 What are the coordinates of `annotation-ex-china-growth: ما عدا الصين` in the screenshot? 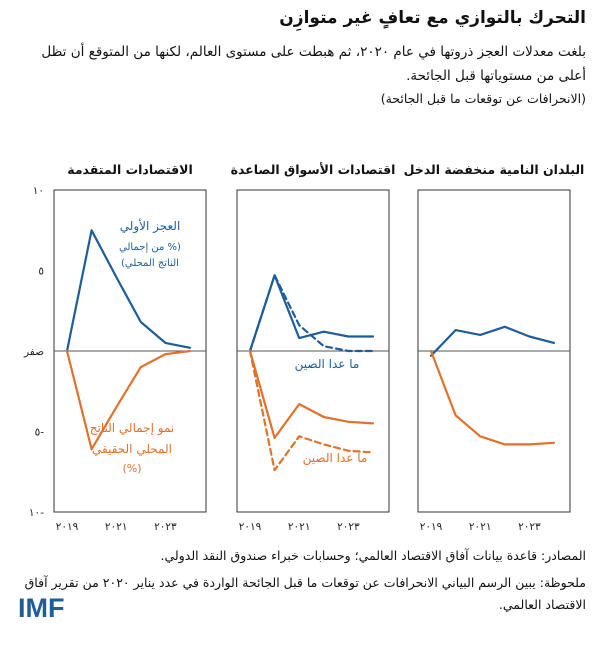 It's located at (335, 458).